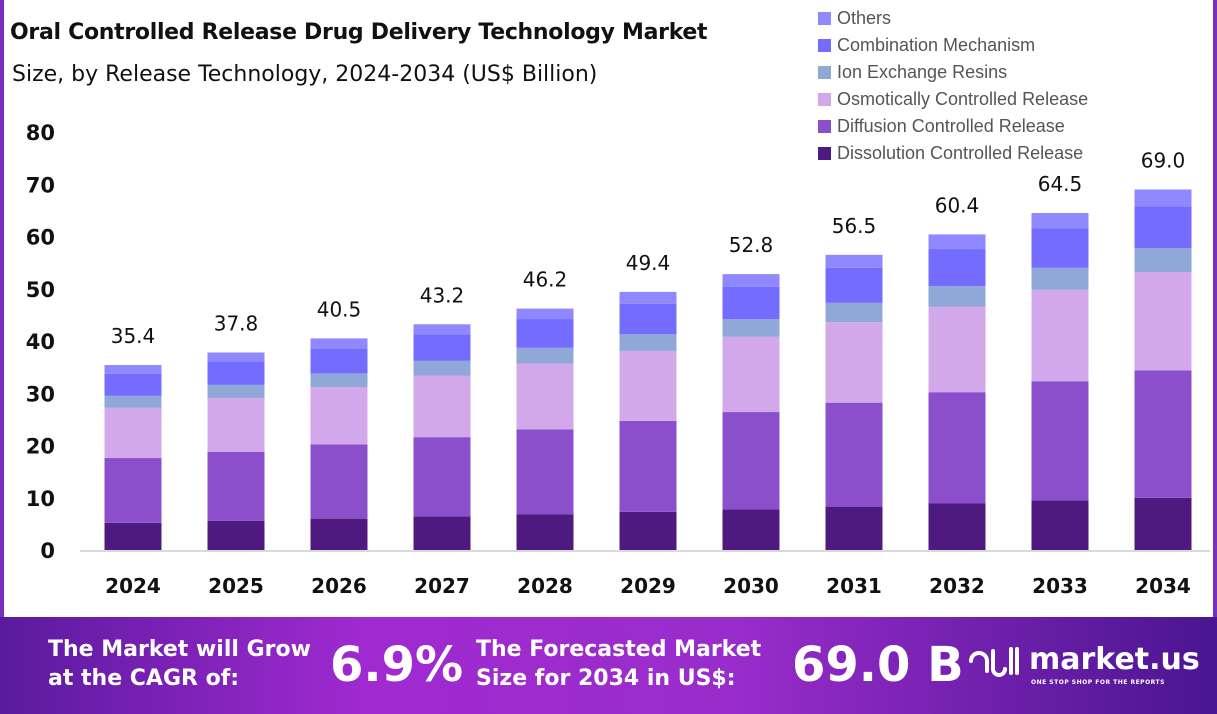  I want to click on y-tick-label: 20, so click(40, 447).